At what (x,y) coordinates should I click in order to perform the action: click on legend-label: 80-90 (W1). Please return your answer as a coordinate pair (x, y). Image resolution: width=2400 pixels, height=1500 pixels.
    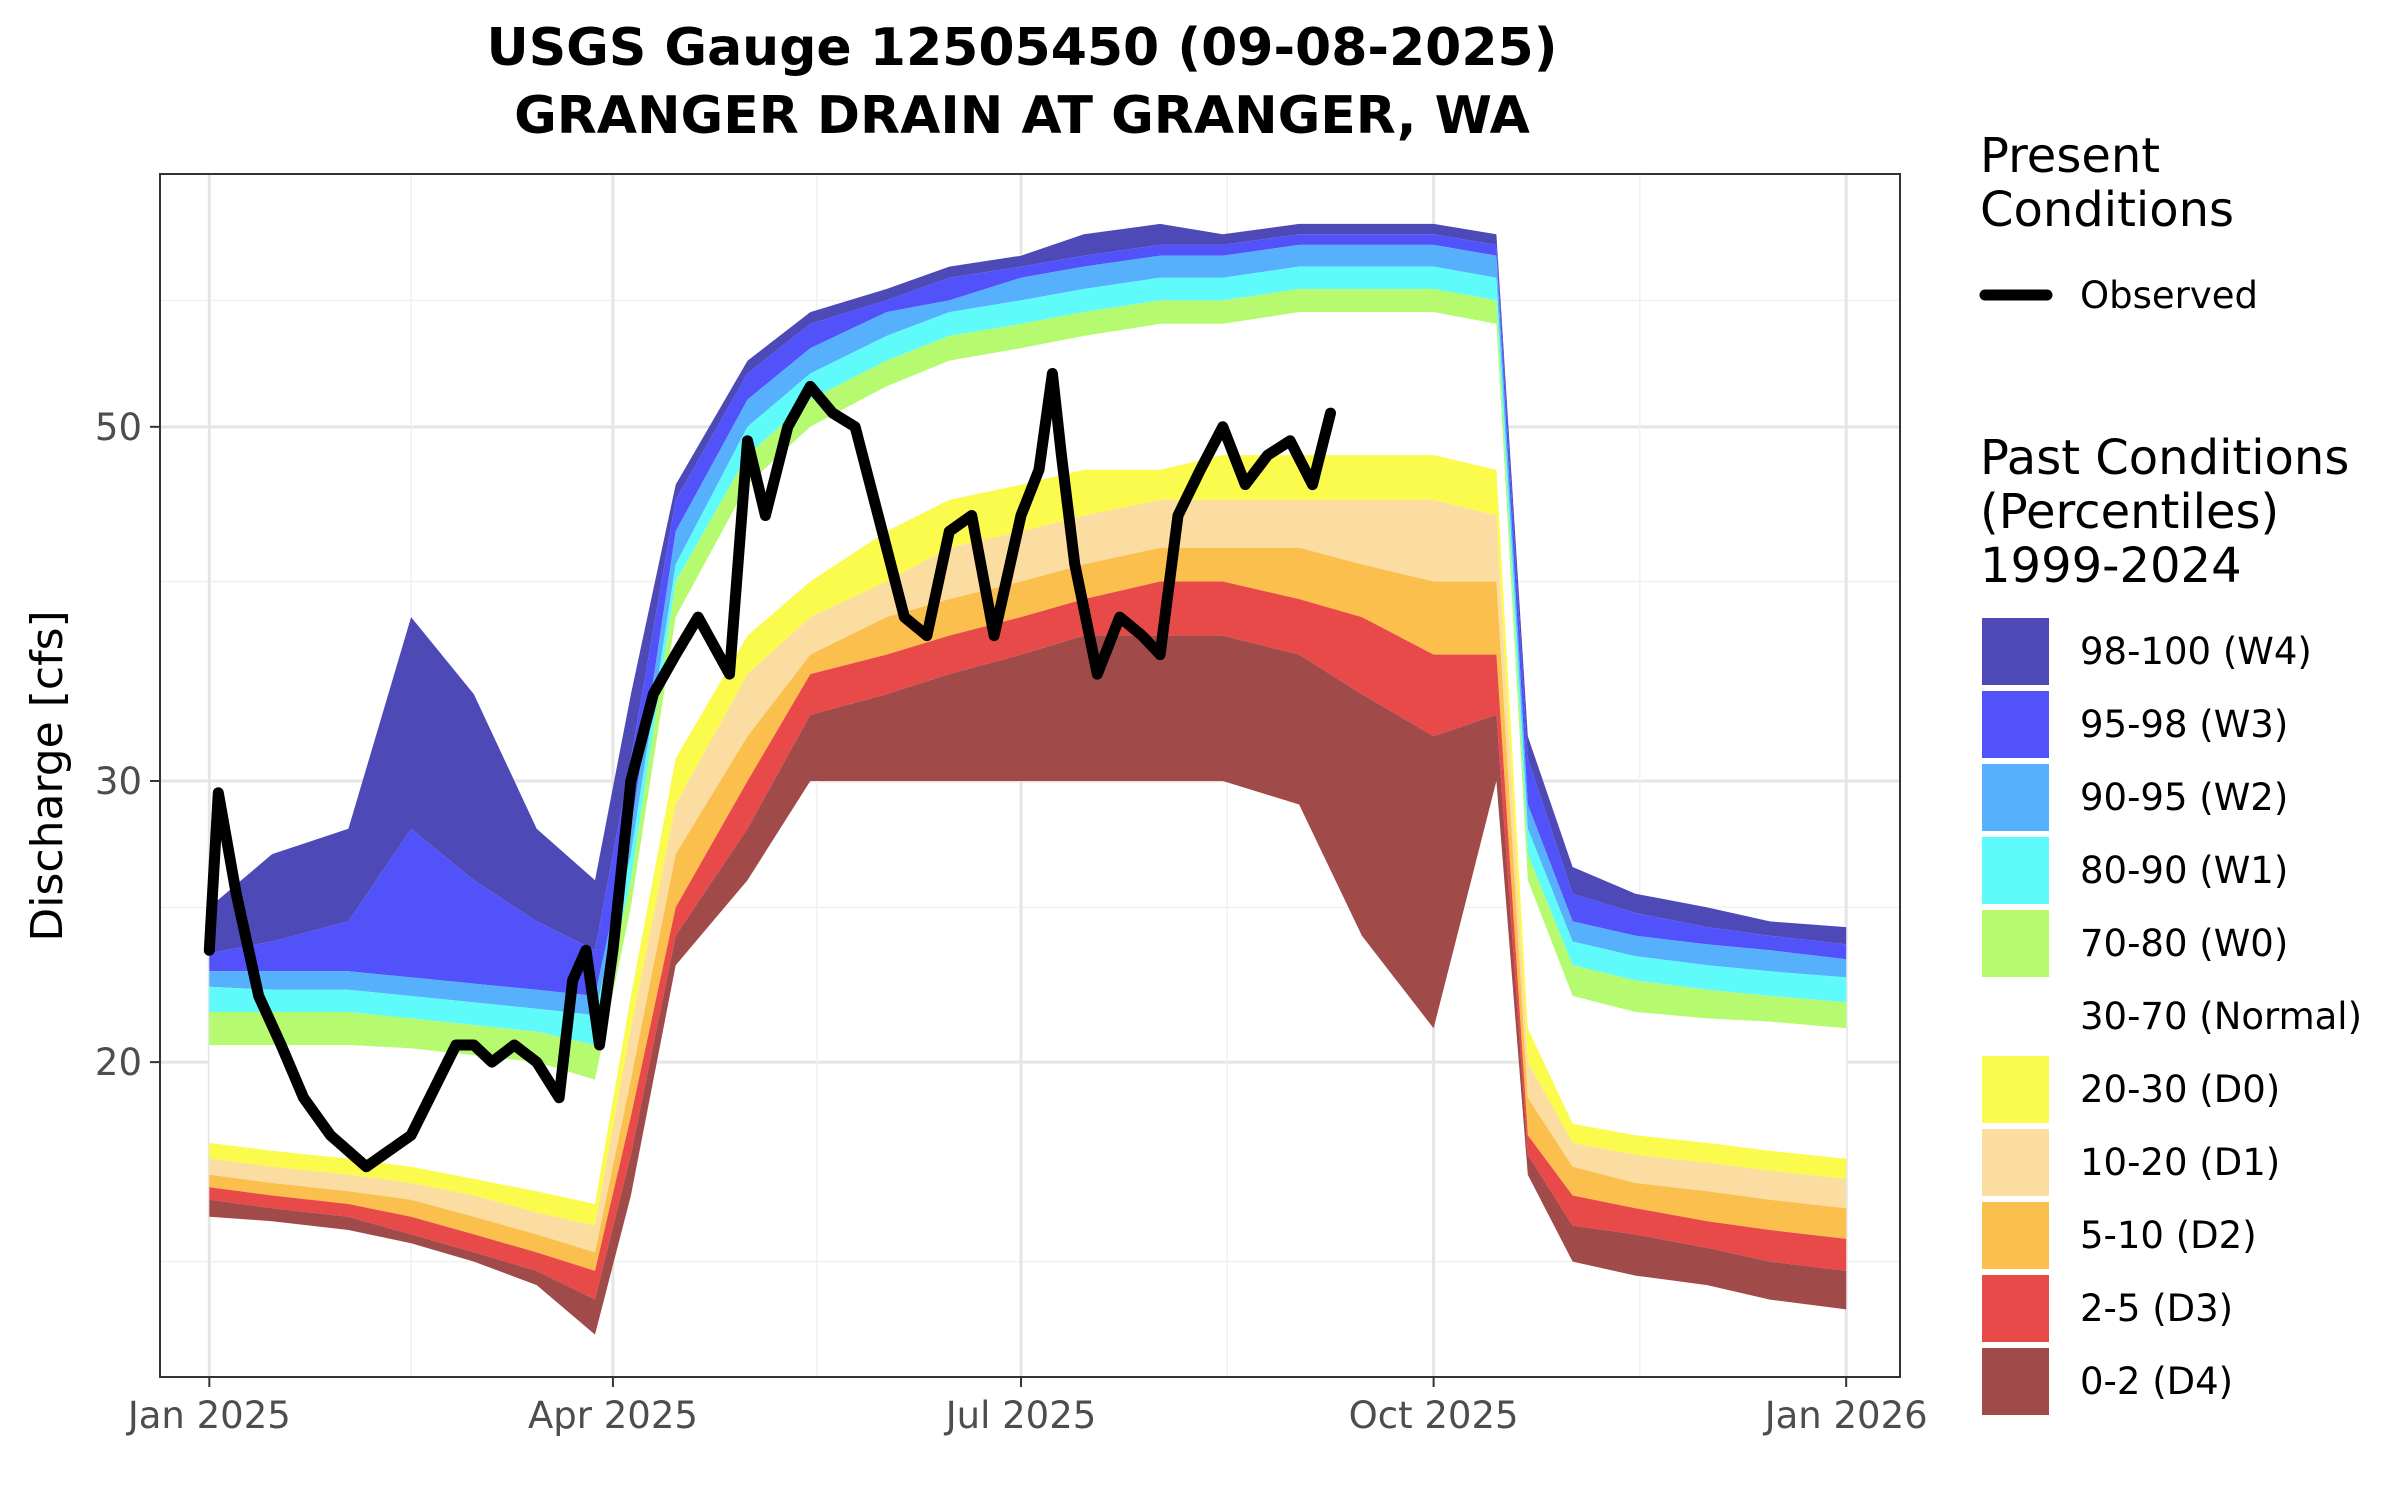
    Looking at the image, I should click on (2184, 870).